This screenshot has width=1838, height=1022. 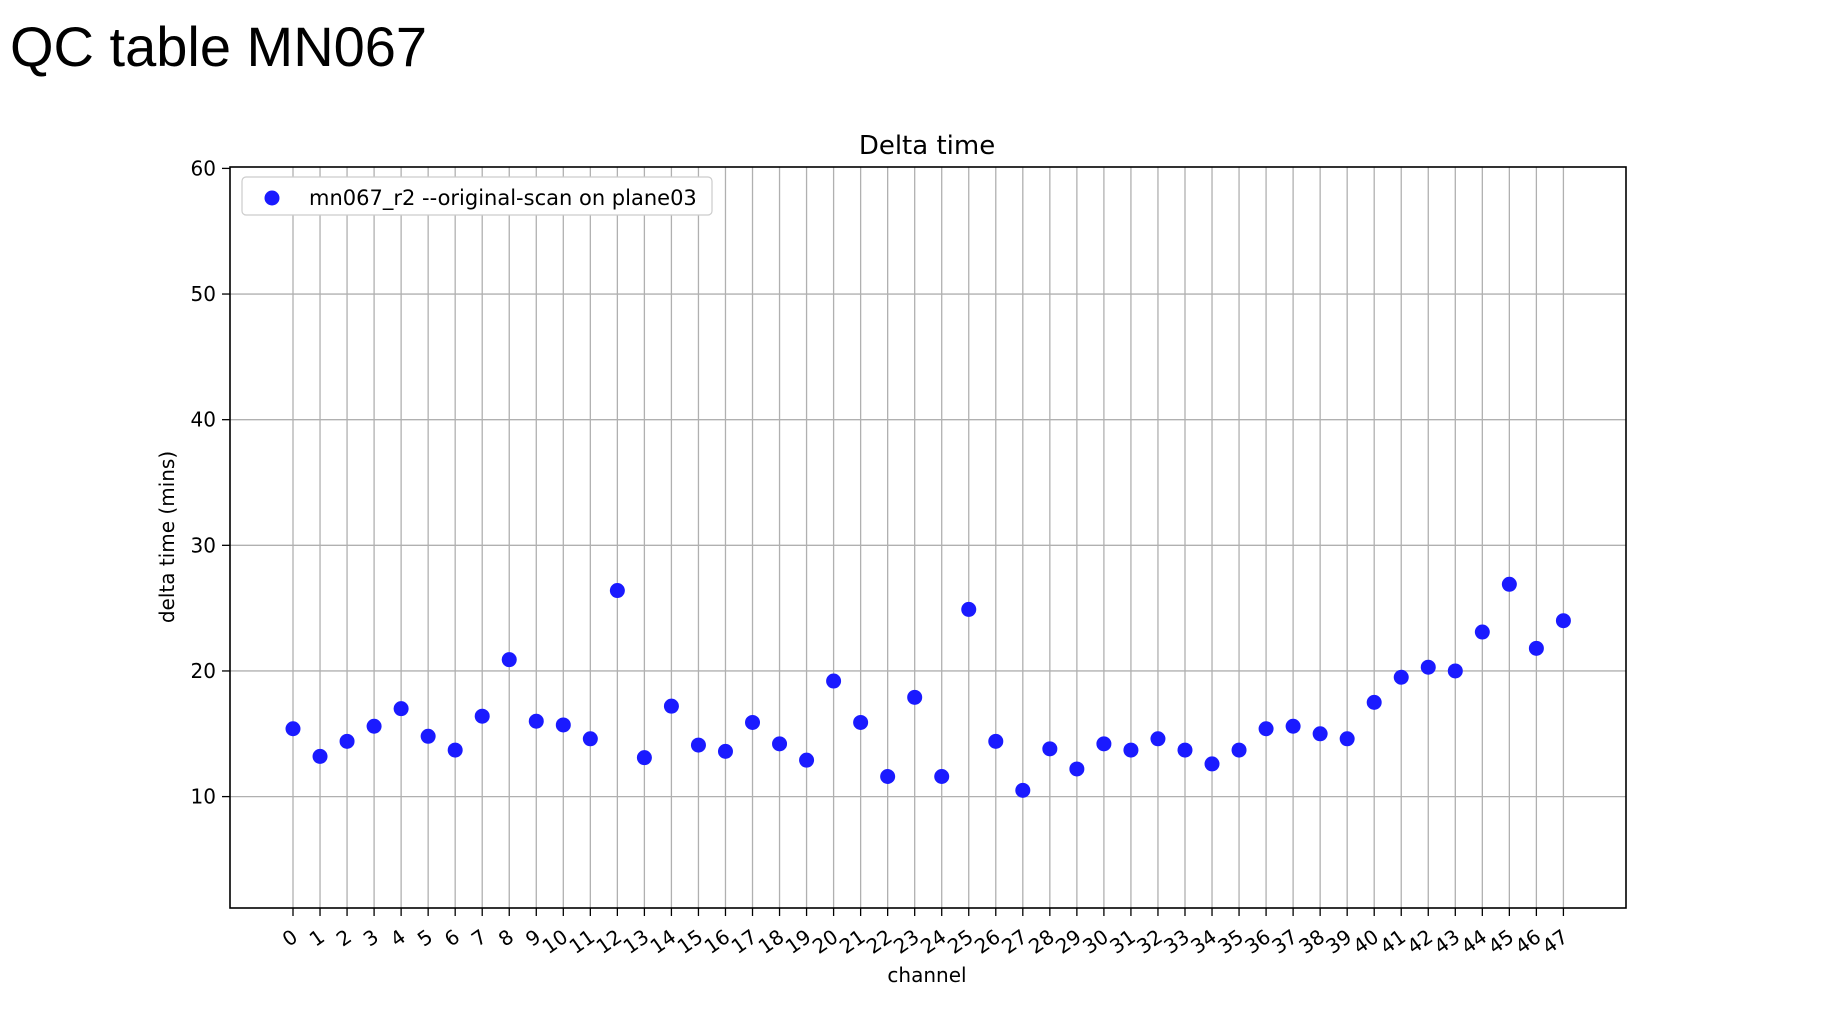 I want to click on y-tick-label: 50, so click(x=203, y=294).